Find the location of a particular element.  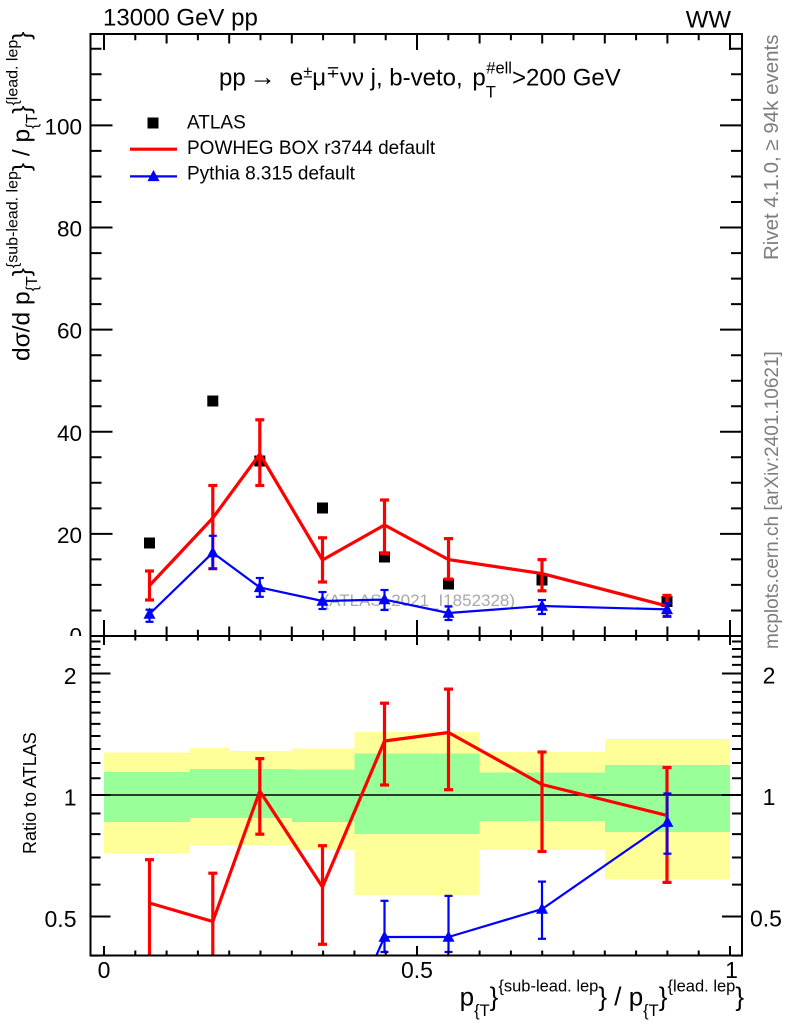

svg-text: 80 is located at coordinates (69, 229).